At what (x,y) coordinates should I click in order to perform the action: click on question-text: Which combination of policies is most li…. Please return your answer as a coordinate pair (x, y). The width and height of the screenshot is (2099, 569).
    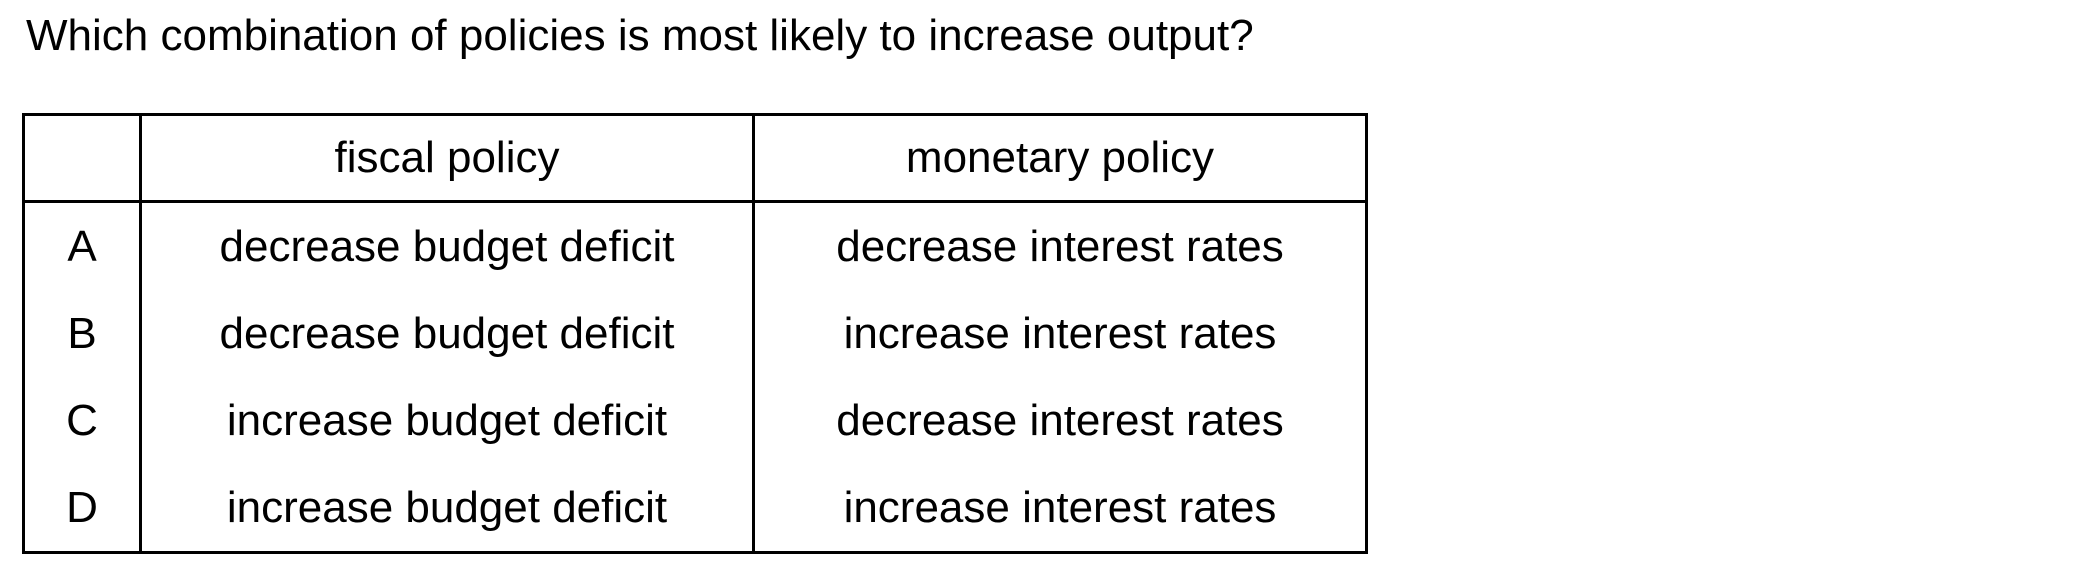
    Looking at the image, I should click on (640, 35).